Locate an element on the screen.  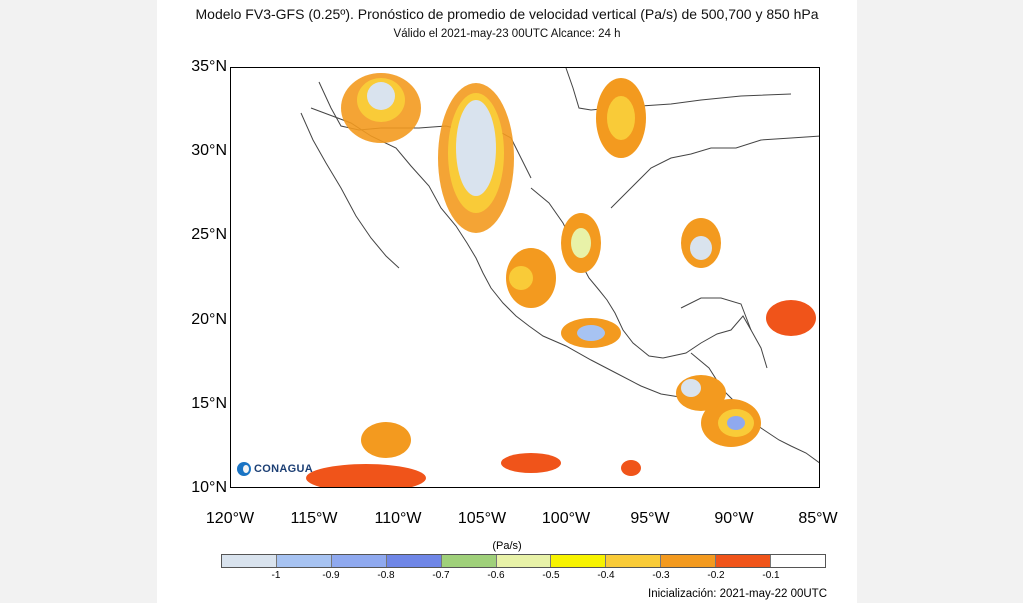
lat-label-30: 30°N is located at coordinates (209, 150).